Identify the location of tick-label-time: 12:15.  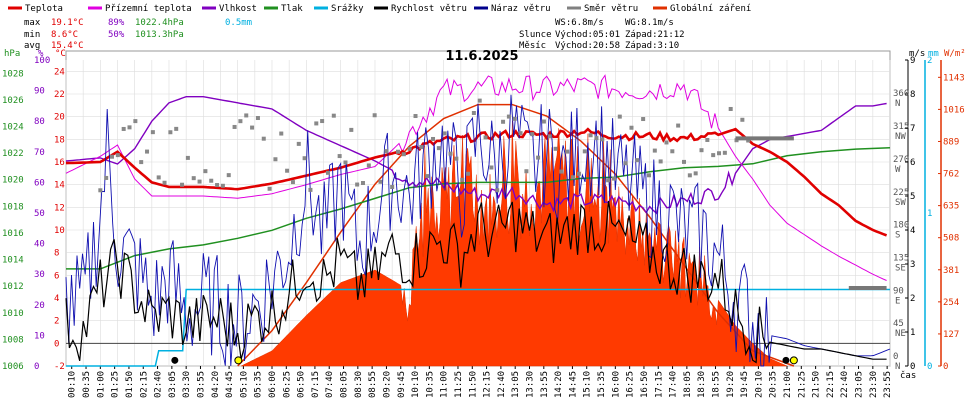
(488, 384).